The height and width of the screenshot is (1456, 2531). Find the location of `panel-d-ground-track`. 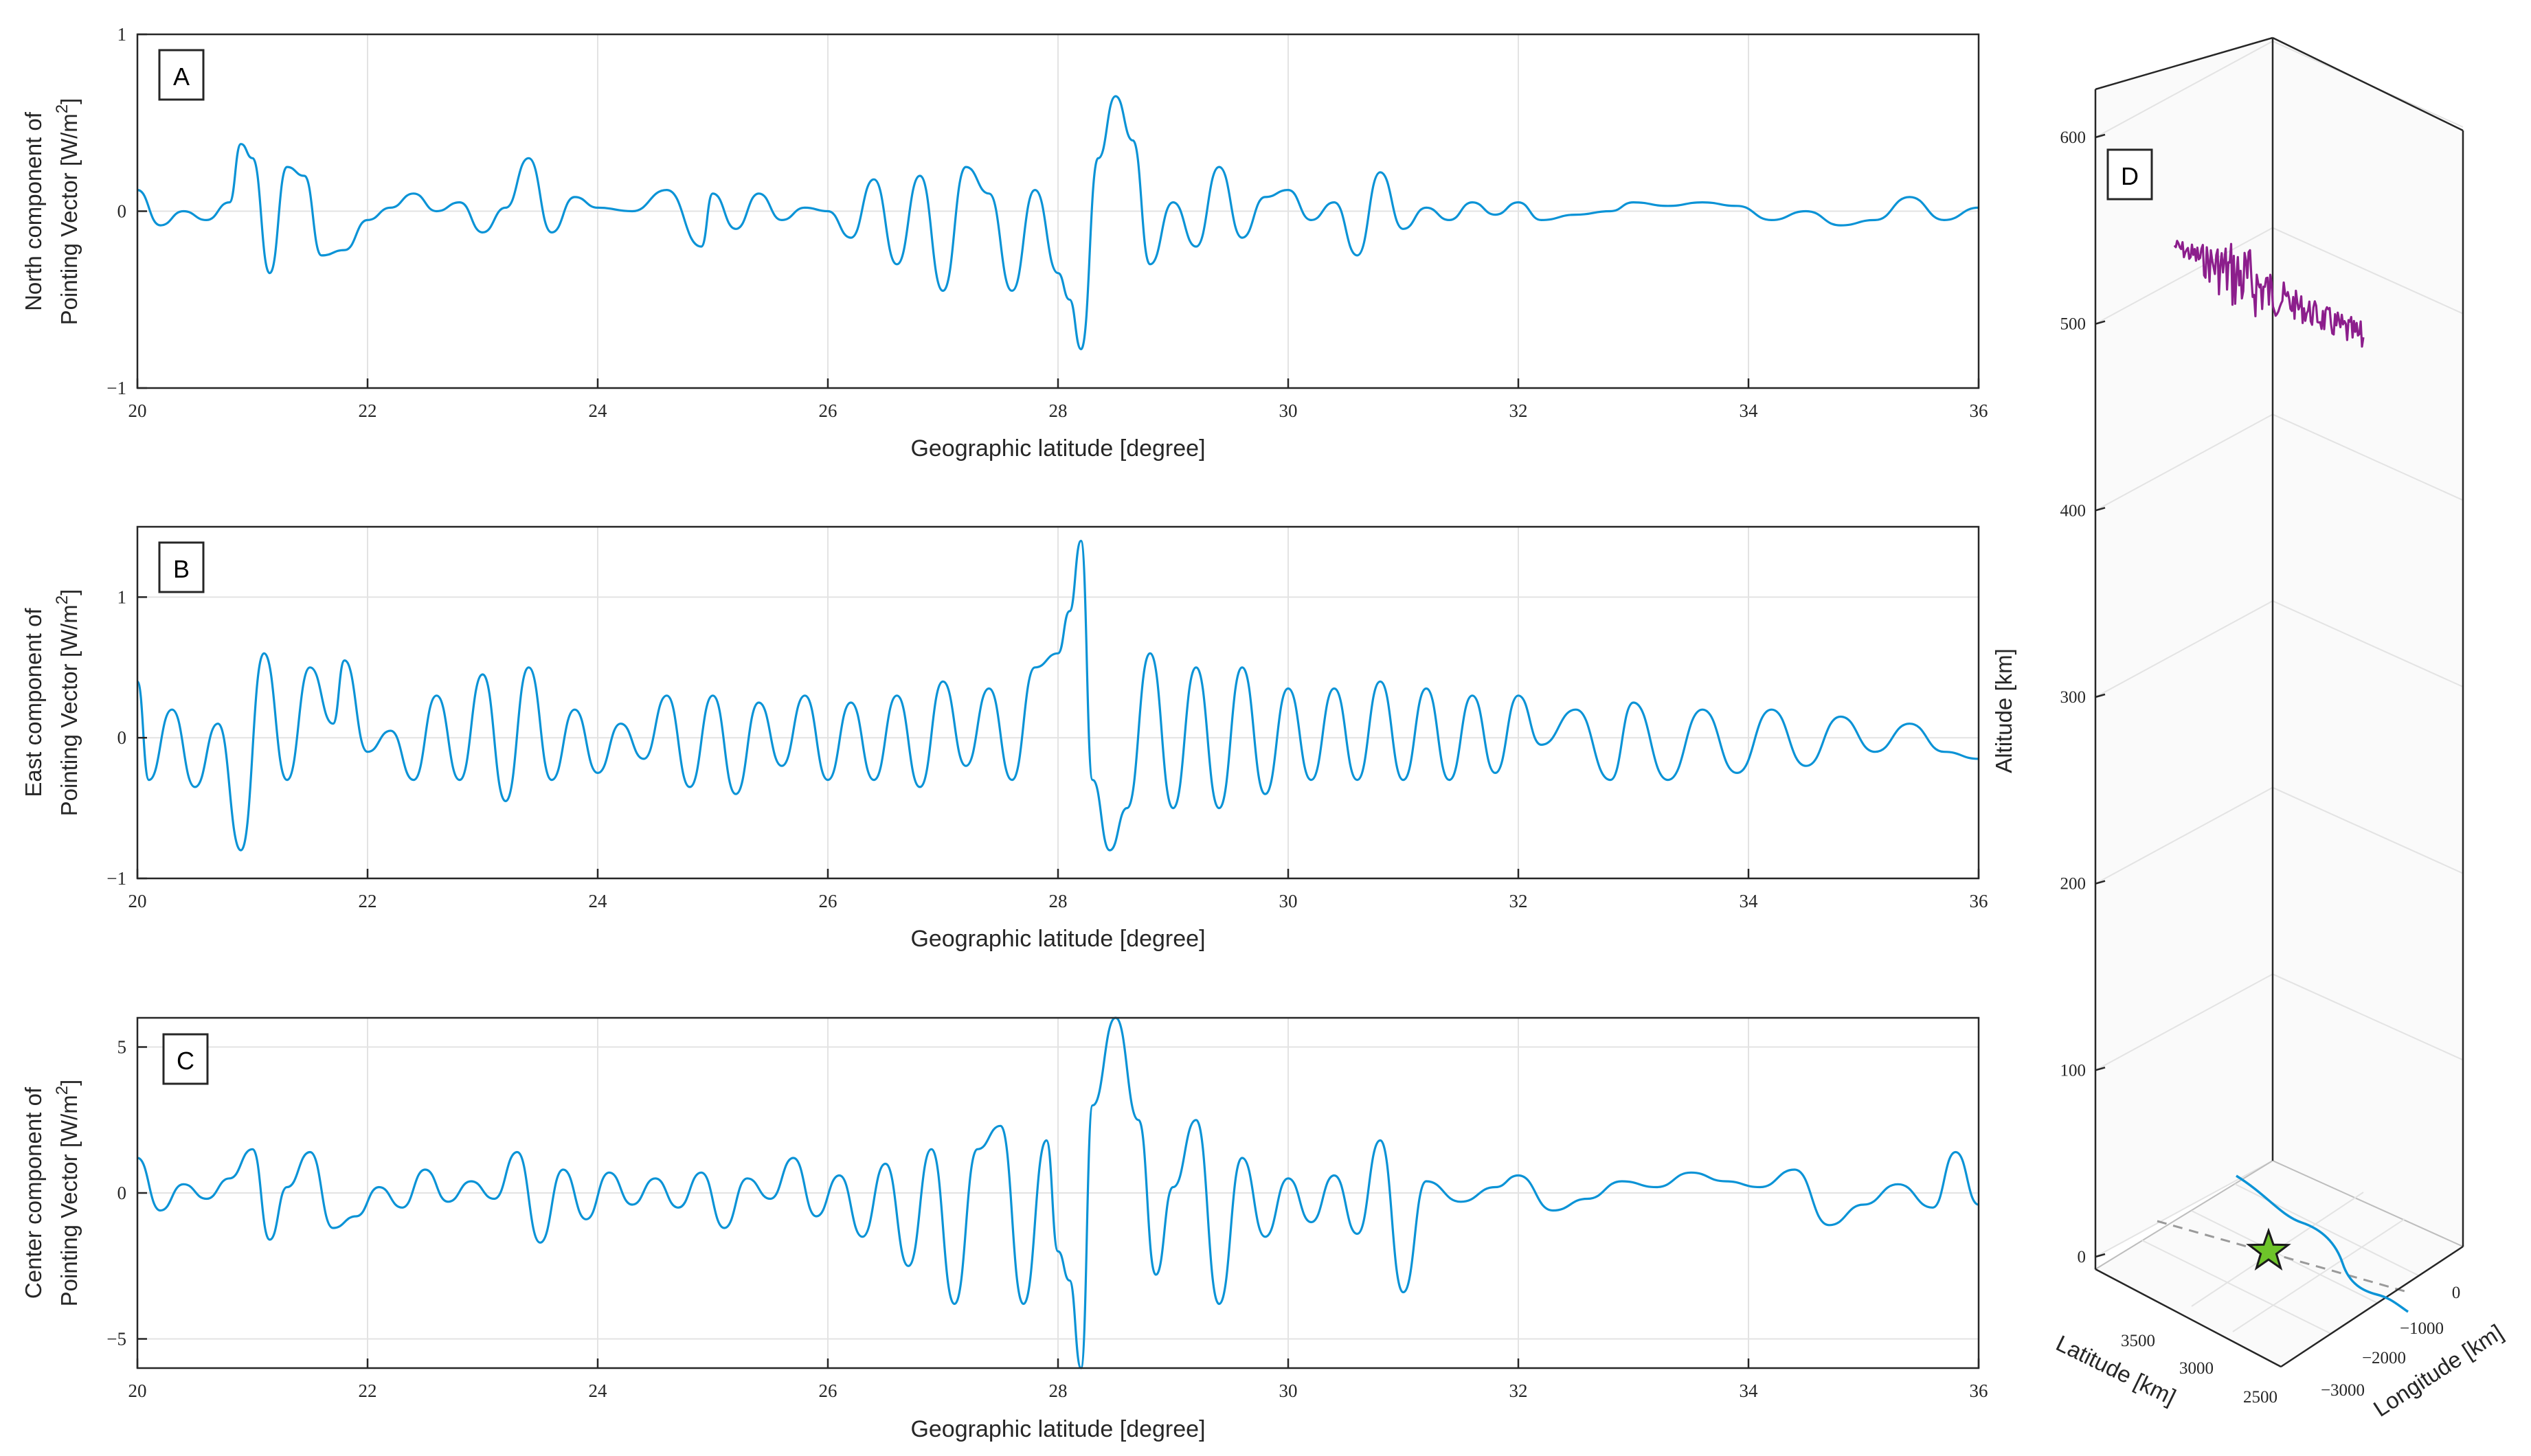

panel-d-ground-track is located at coordinates (2322, 1243).